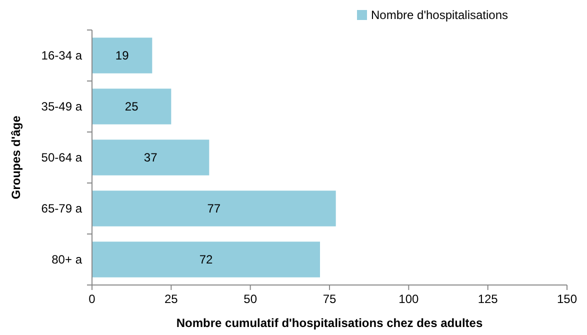 The width and height of the screenshot is (587, 335). Describe the element at coordinates (16, 157) in the screenshot. I see `y-axis-title: Groupes d'âge` at that location.